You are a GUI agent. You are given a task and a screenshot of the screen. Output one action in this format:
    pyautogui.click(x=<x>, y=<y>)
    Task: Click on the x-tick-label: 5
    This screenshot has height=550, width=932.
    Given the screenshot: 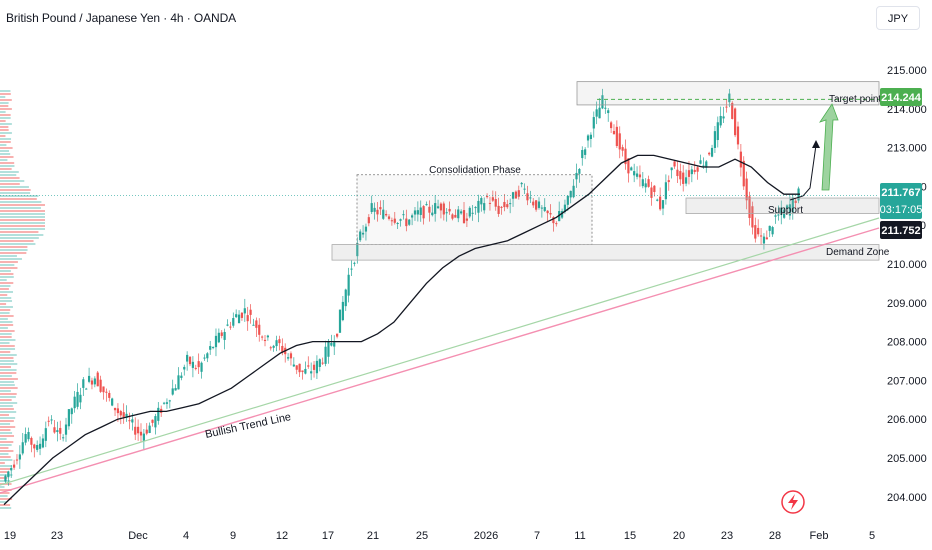 What is the action you would take?
    pyautogui.click(x=872, y=536)
    